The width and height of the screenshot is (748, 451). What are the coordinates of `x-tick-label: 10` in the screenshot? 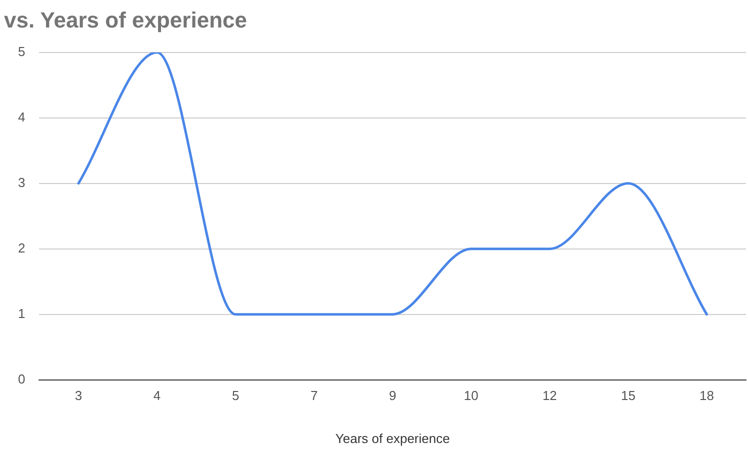 It's located at (471, 396).